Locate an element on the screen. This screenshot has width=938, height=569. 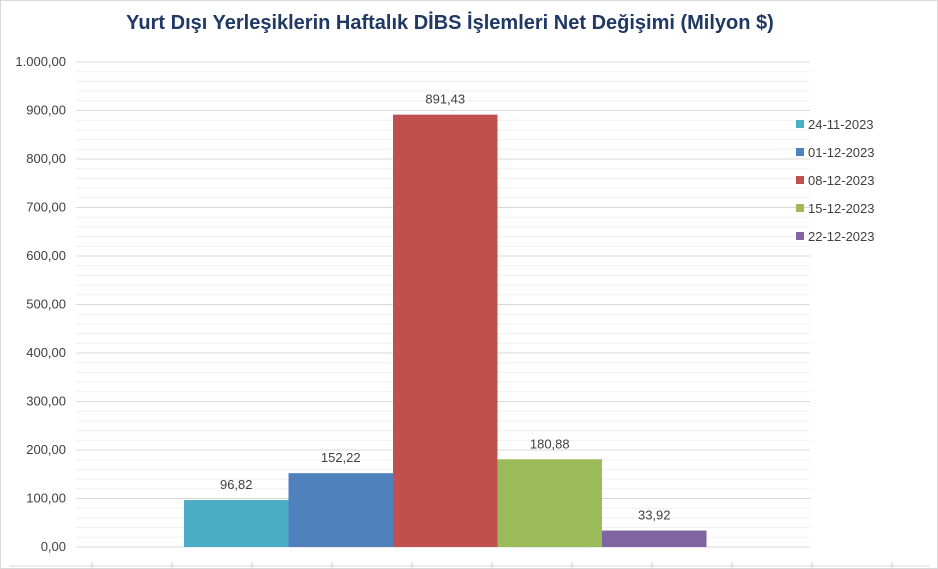
legend-item-15-12-2023: 15-12-2023 is located at coordinates (835, 208).